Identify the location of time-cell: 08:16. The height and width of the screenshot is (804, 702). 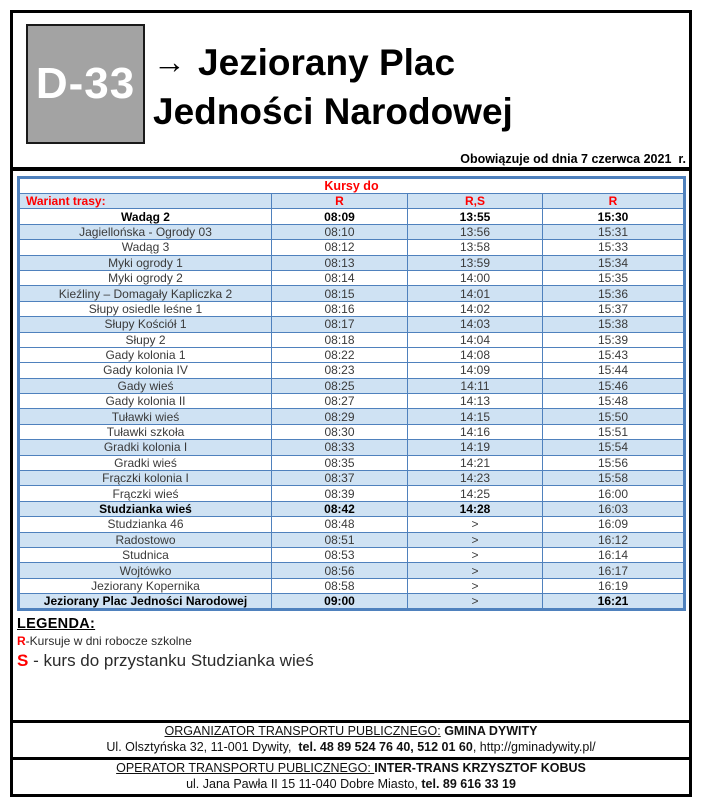
(339, 309).